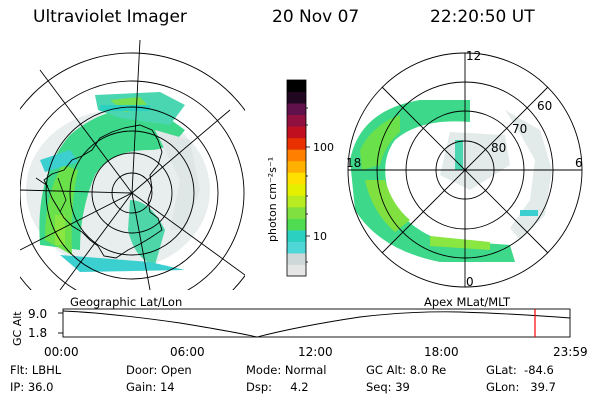 This screenshot has width=600, height=400. Describe the element at coordinates (36, 370) in the screenshot. I see `info-filter: Flt: LBHL` at that location.